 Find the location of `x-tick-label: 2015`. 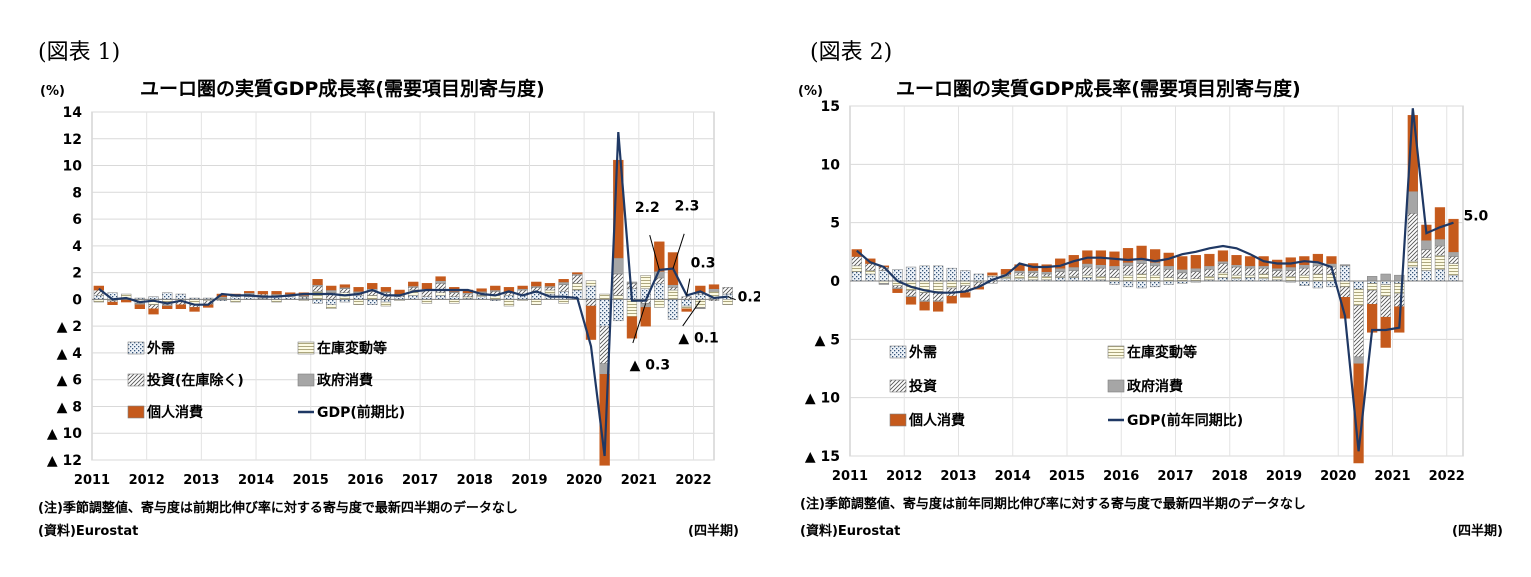

x-tick-label: 2015 is located at coordinates (311, 480).